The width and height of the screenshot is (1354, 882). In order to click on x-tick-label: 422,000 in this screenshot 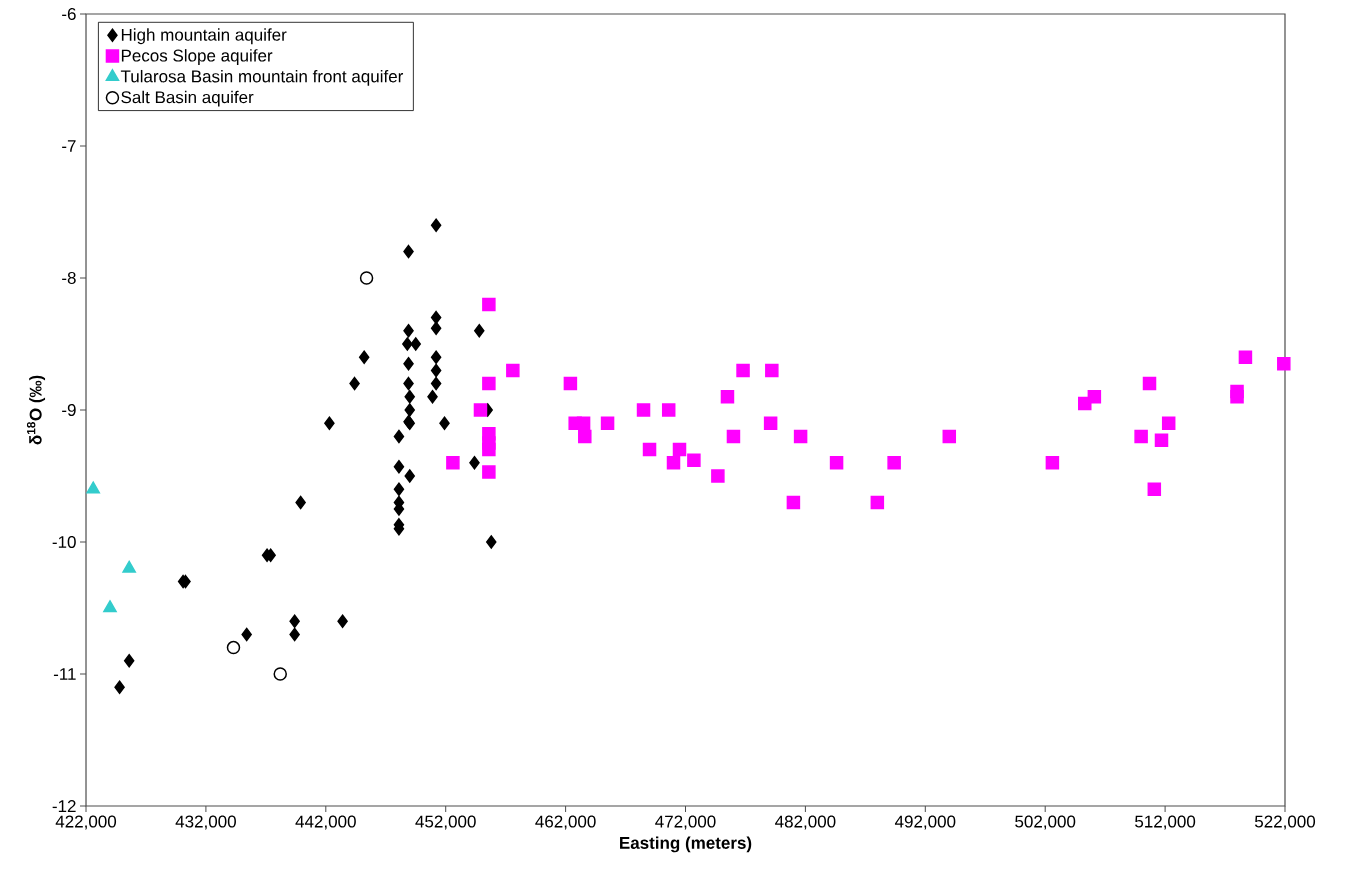, I will do `click(86, 822)`.